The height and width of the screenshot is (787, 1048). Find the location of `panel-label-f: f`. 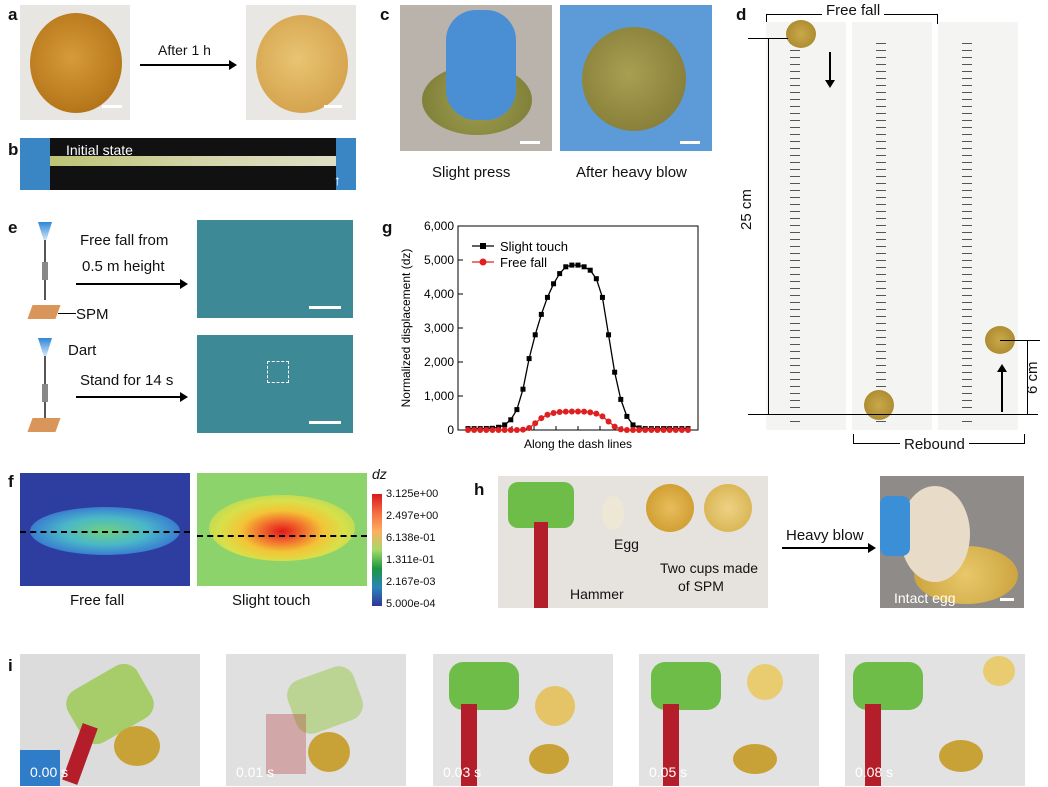

panel-label-f: f is located at coordinates (11, 481).